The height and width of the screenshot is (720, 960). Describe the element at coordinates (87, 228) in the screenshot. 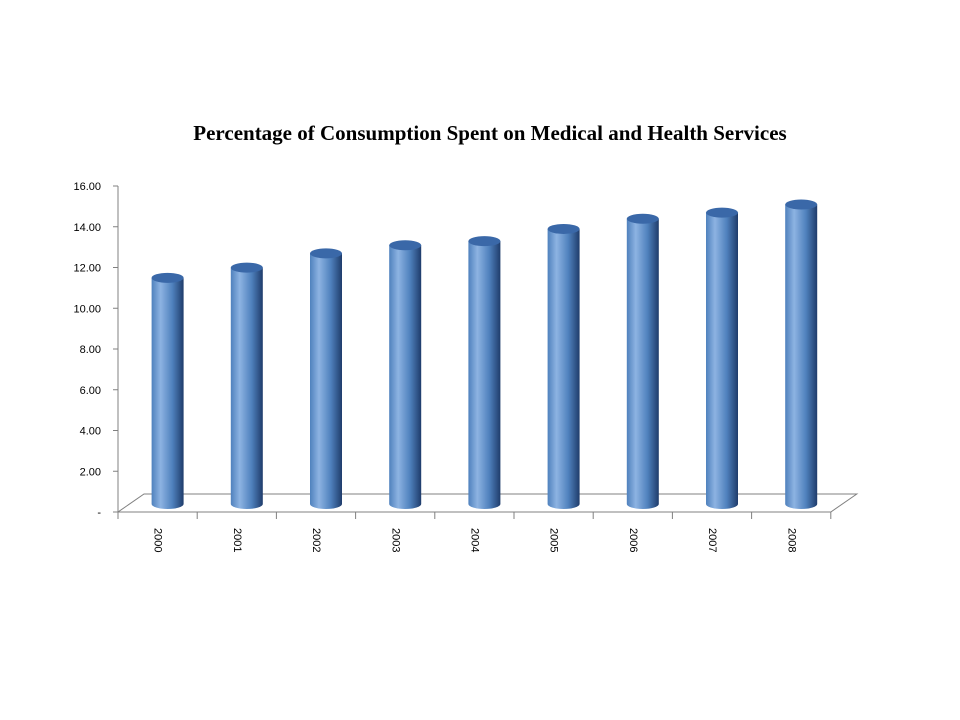

I see `y-tick-label: 14.00` at that location.